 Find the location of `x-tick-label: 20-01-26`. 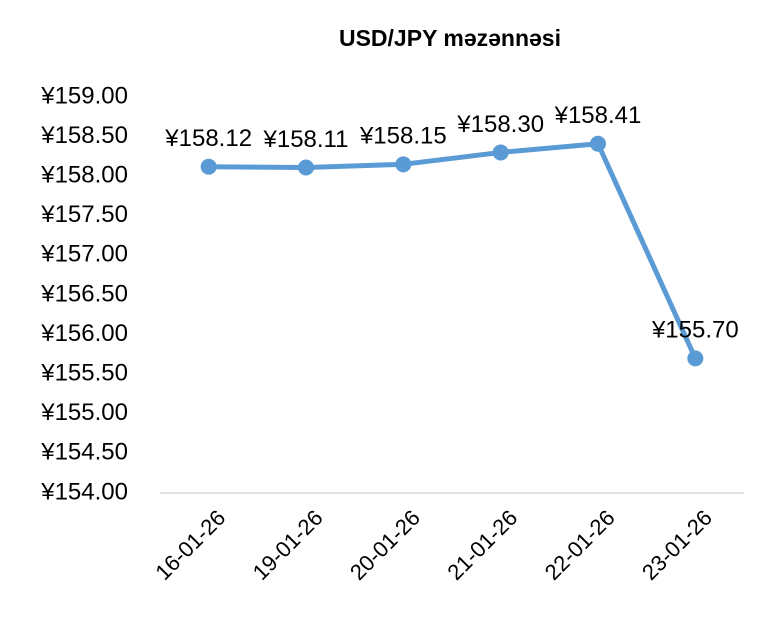

x-tick-label: 20-01-26 is located at coordinates (385, 545).